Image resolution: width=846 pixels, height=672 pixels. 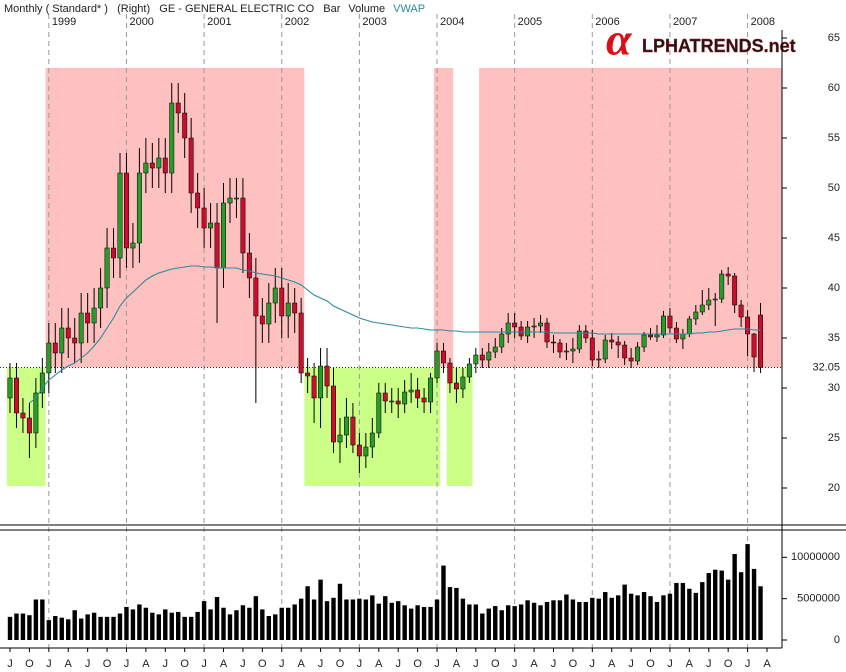 What do you see at coordinates (826, 367) in the screenshot?
I see `last-price-label: 32.05` at bounding box center [826, 367].